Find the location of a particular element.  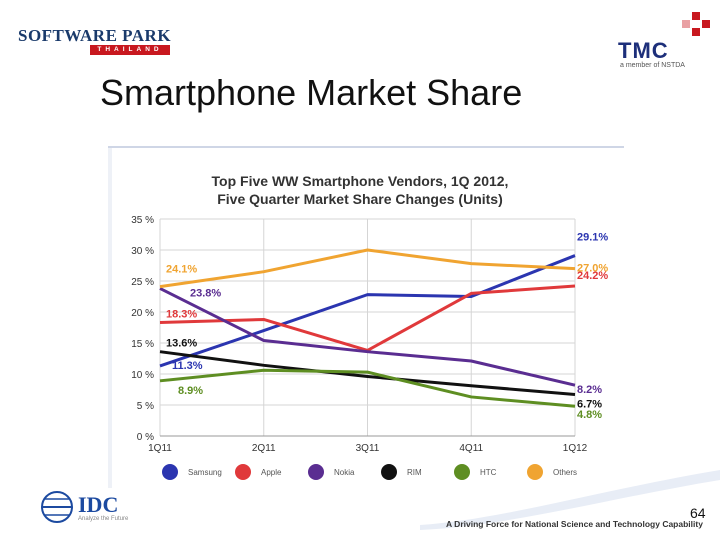

series-line-rim is located at coordinates (367, 373).